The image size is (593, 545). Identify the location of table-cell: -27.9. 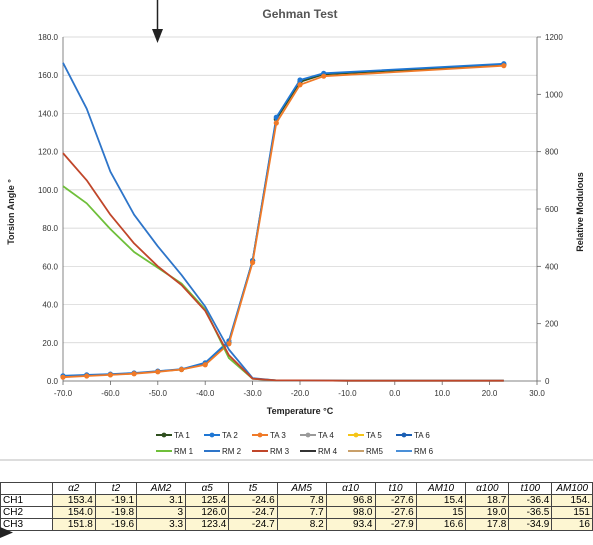
(395, 524).